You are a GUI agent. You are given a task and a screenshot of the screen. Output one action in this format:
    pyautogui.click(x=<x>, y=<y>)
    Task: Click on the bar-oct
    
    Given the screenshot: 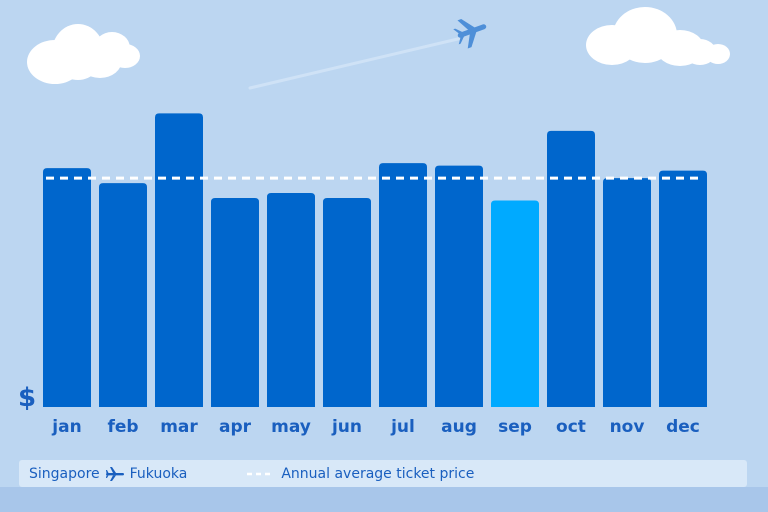 What is the action you would take?
    pyautogui.click(x=571, y=268)
    